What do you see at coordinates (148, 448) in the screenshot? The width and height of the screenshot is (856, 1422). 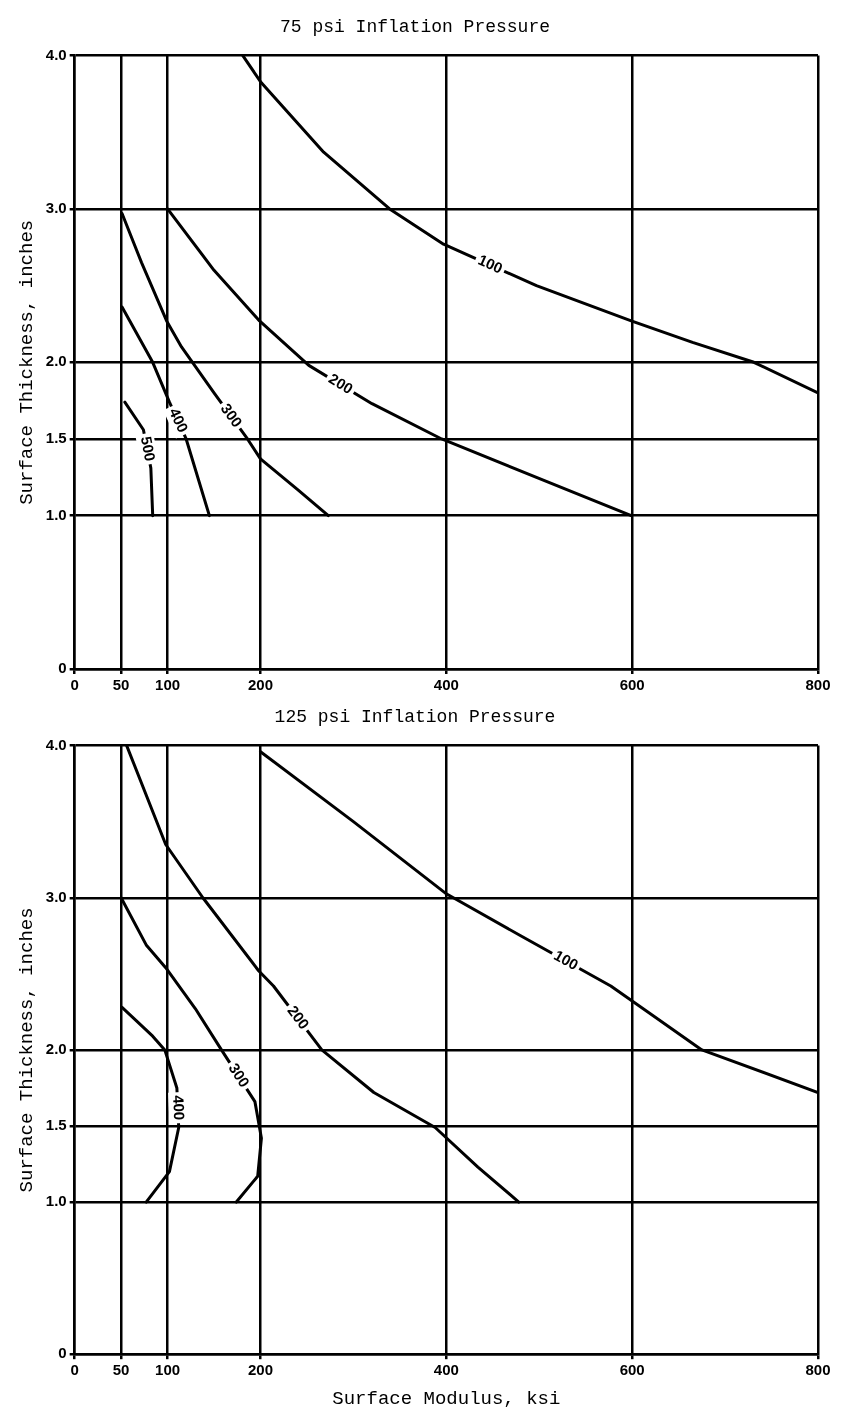 I see `text: 500` at bounding box center [148, 448].